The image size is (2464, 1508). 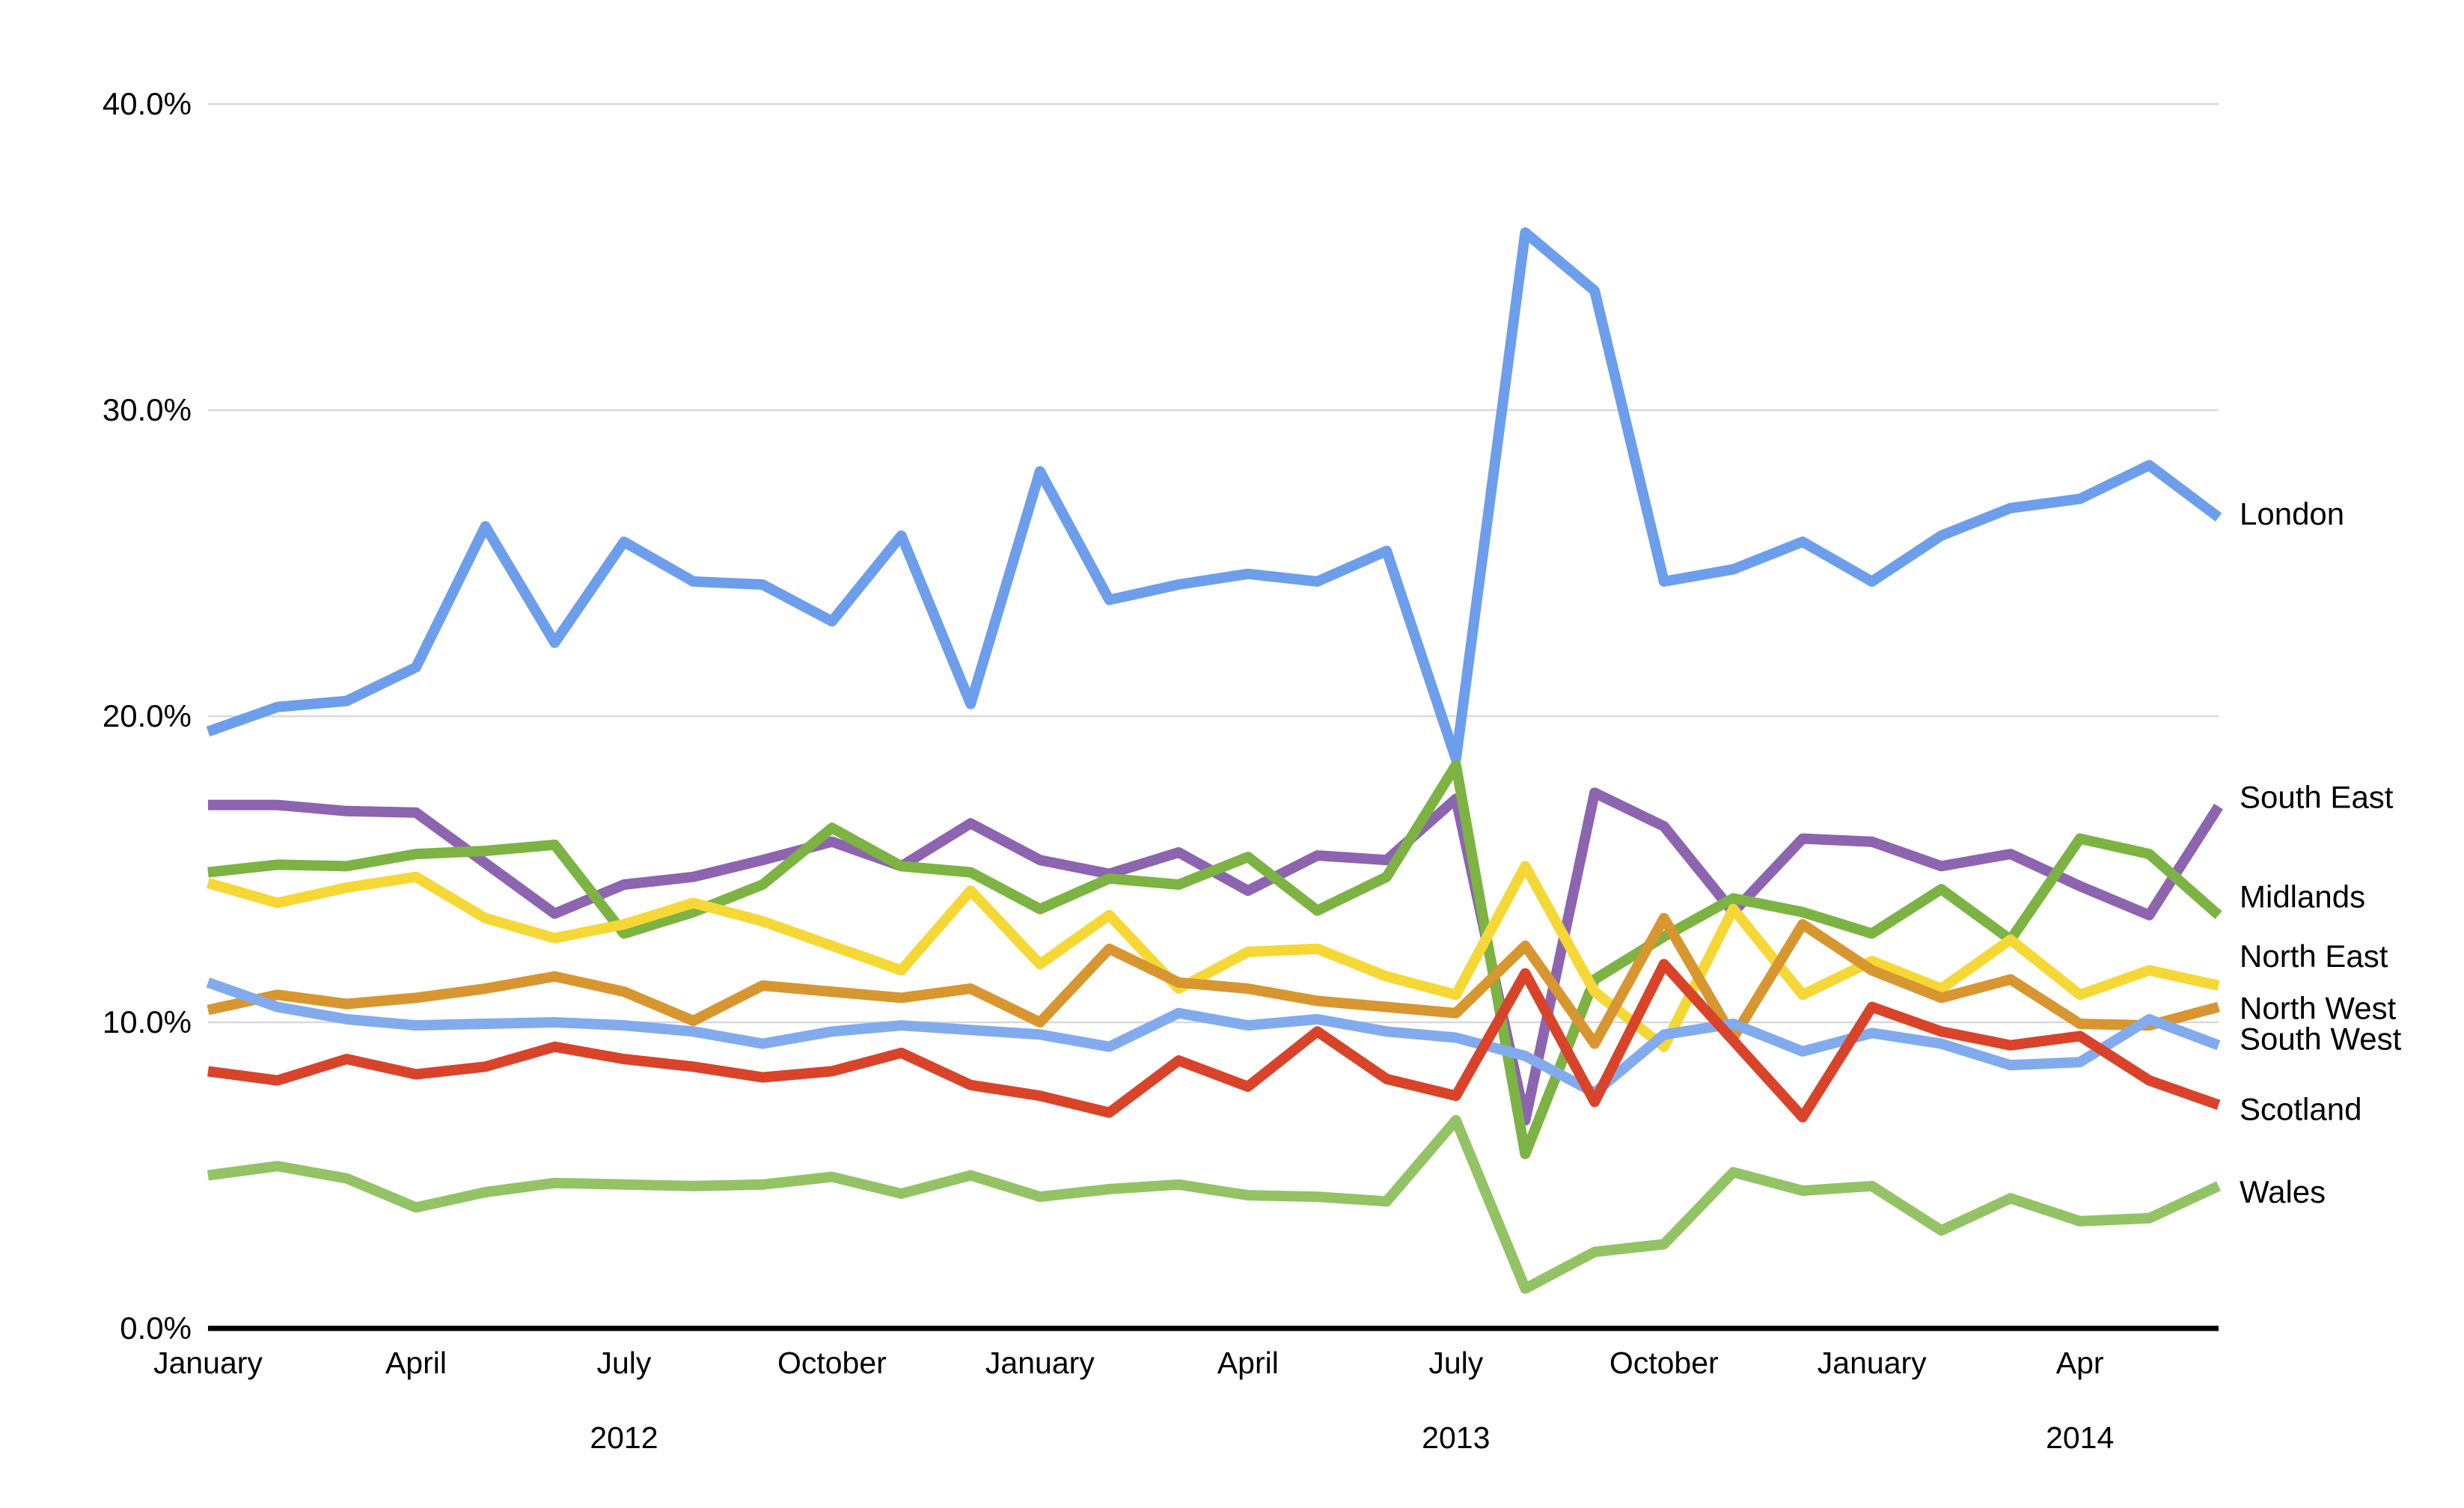 I want to click on series-label-north-west: North West, so click(x=2318, y=1009).